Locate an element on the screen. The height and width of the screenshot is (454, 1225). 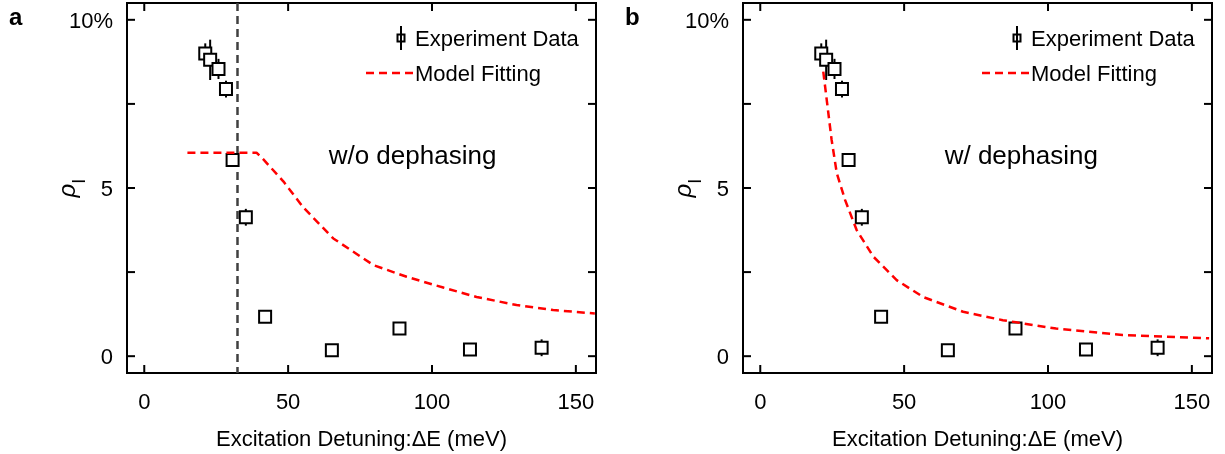
annotation: w/ dephasing is located at coordinates (1020, 155).